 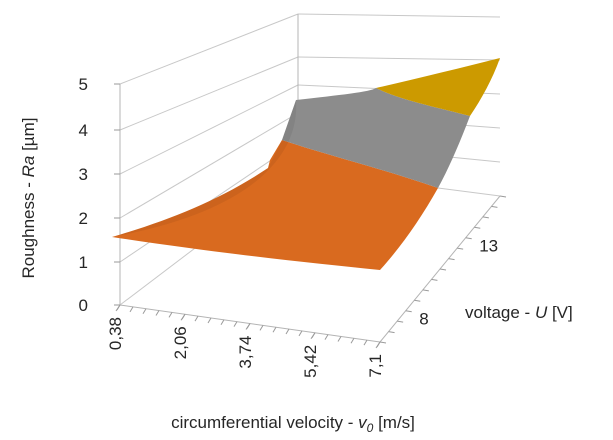 I want to click on x-tick-label: 7,1, so click(x=375, y=366).